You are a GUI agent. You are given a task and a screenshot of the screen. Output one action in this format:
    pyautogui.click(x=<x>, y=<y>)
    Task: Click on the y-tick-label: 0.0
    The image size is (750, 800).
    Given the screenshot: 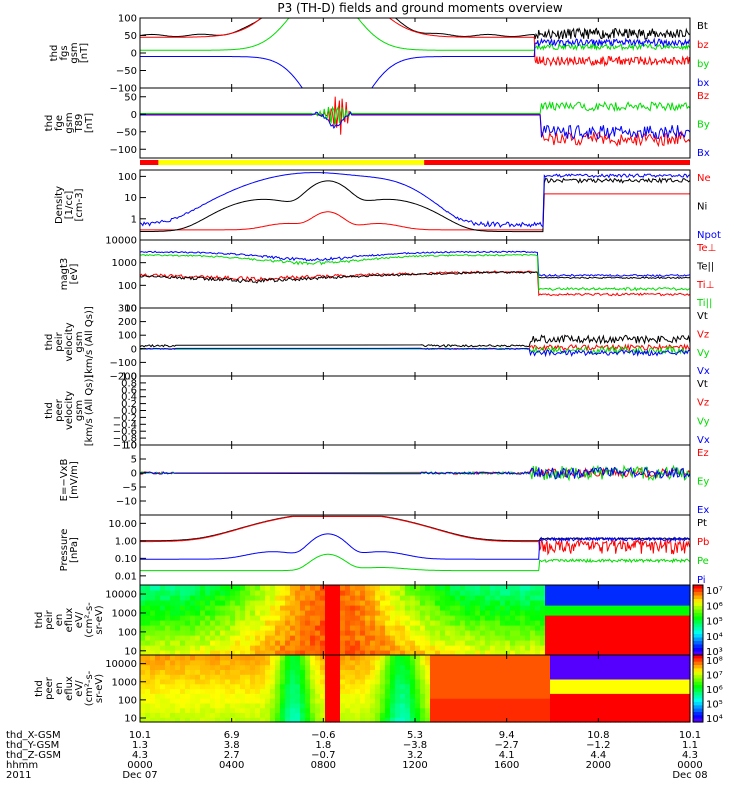 What is the action you would take?
    pyautogui.click(x=129, y=411)
    